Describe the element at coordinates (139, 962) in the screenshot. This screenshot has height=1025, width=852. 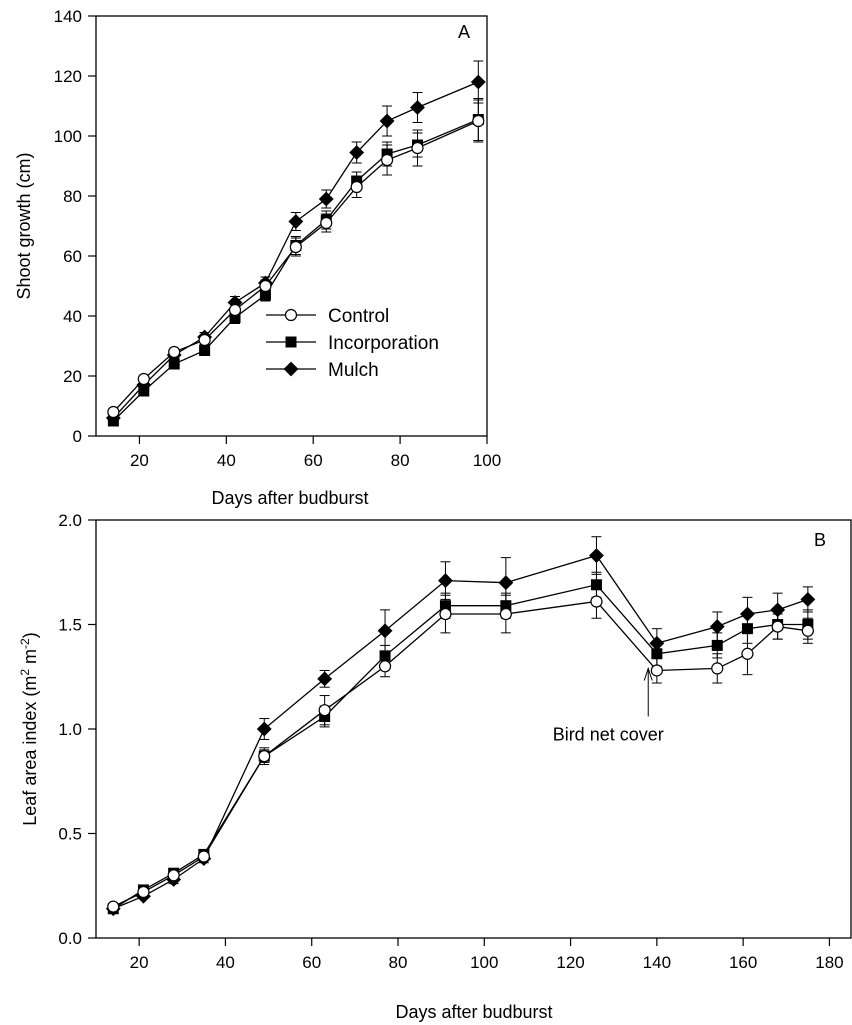
I see `panel-b-x-tick-label: 20` at that location.